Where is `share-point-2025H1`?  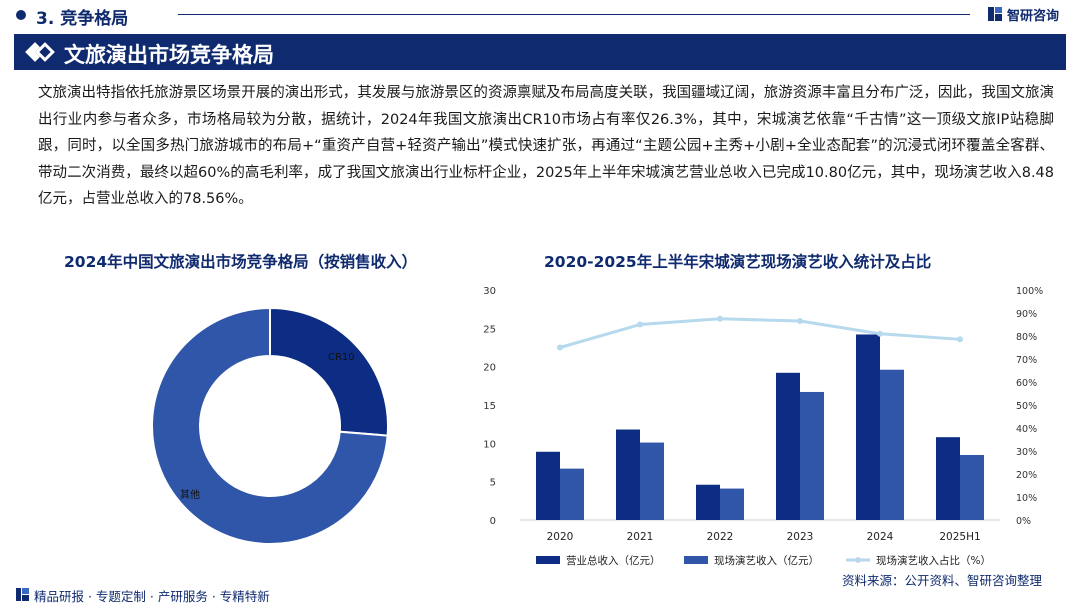
share-point-2025H1 is located at coordinates (960, 339).